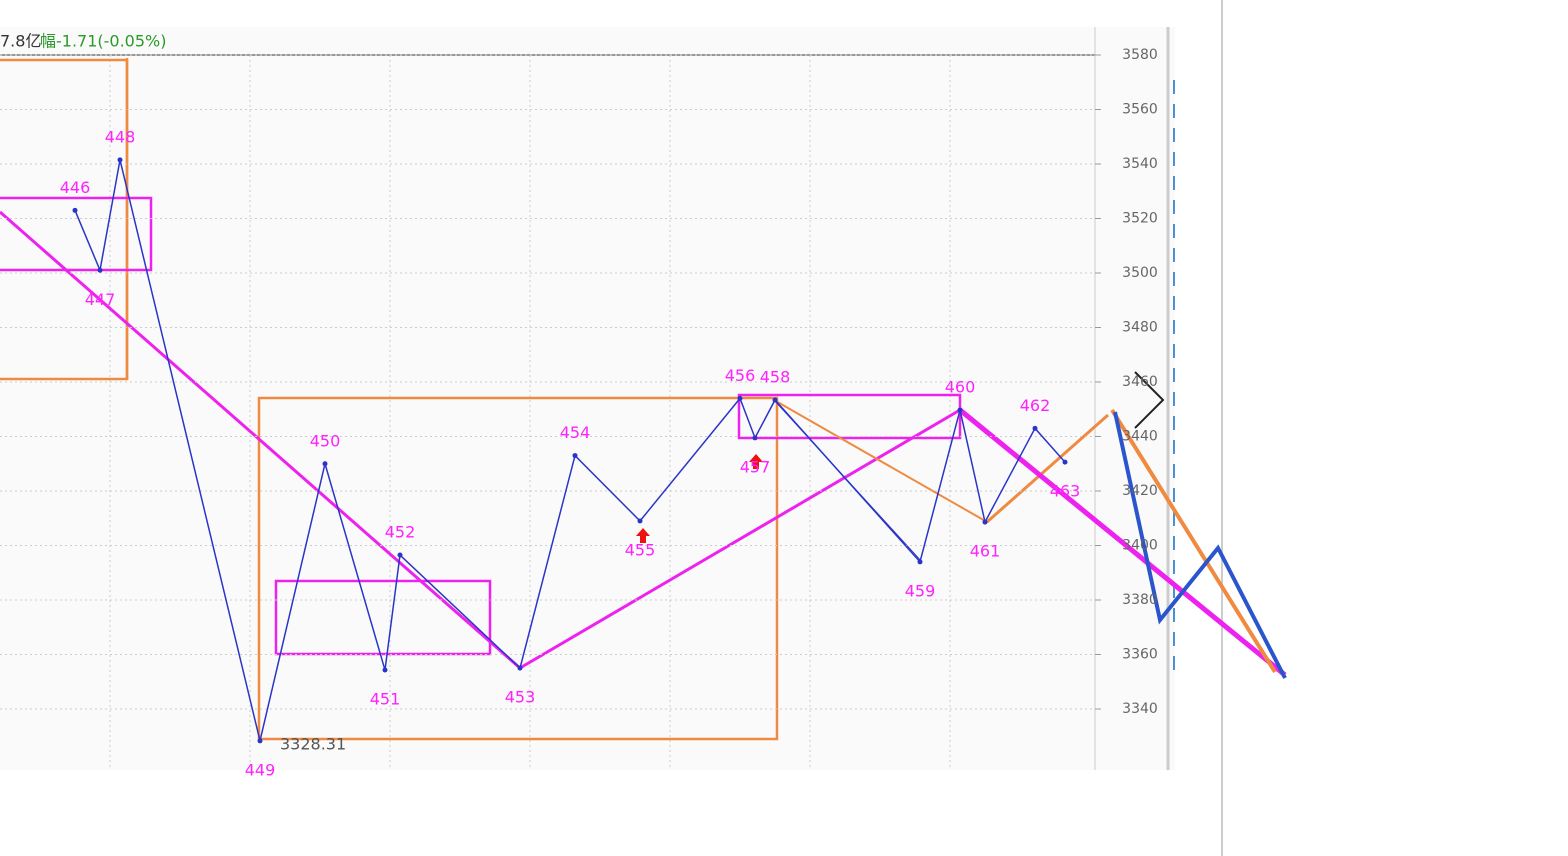 This screenshot has height=856, width=1568. I want to click on pivot-label: 450, so click(325, 440).